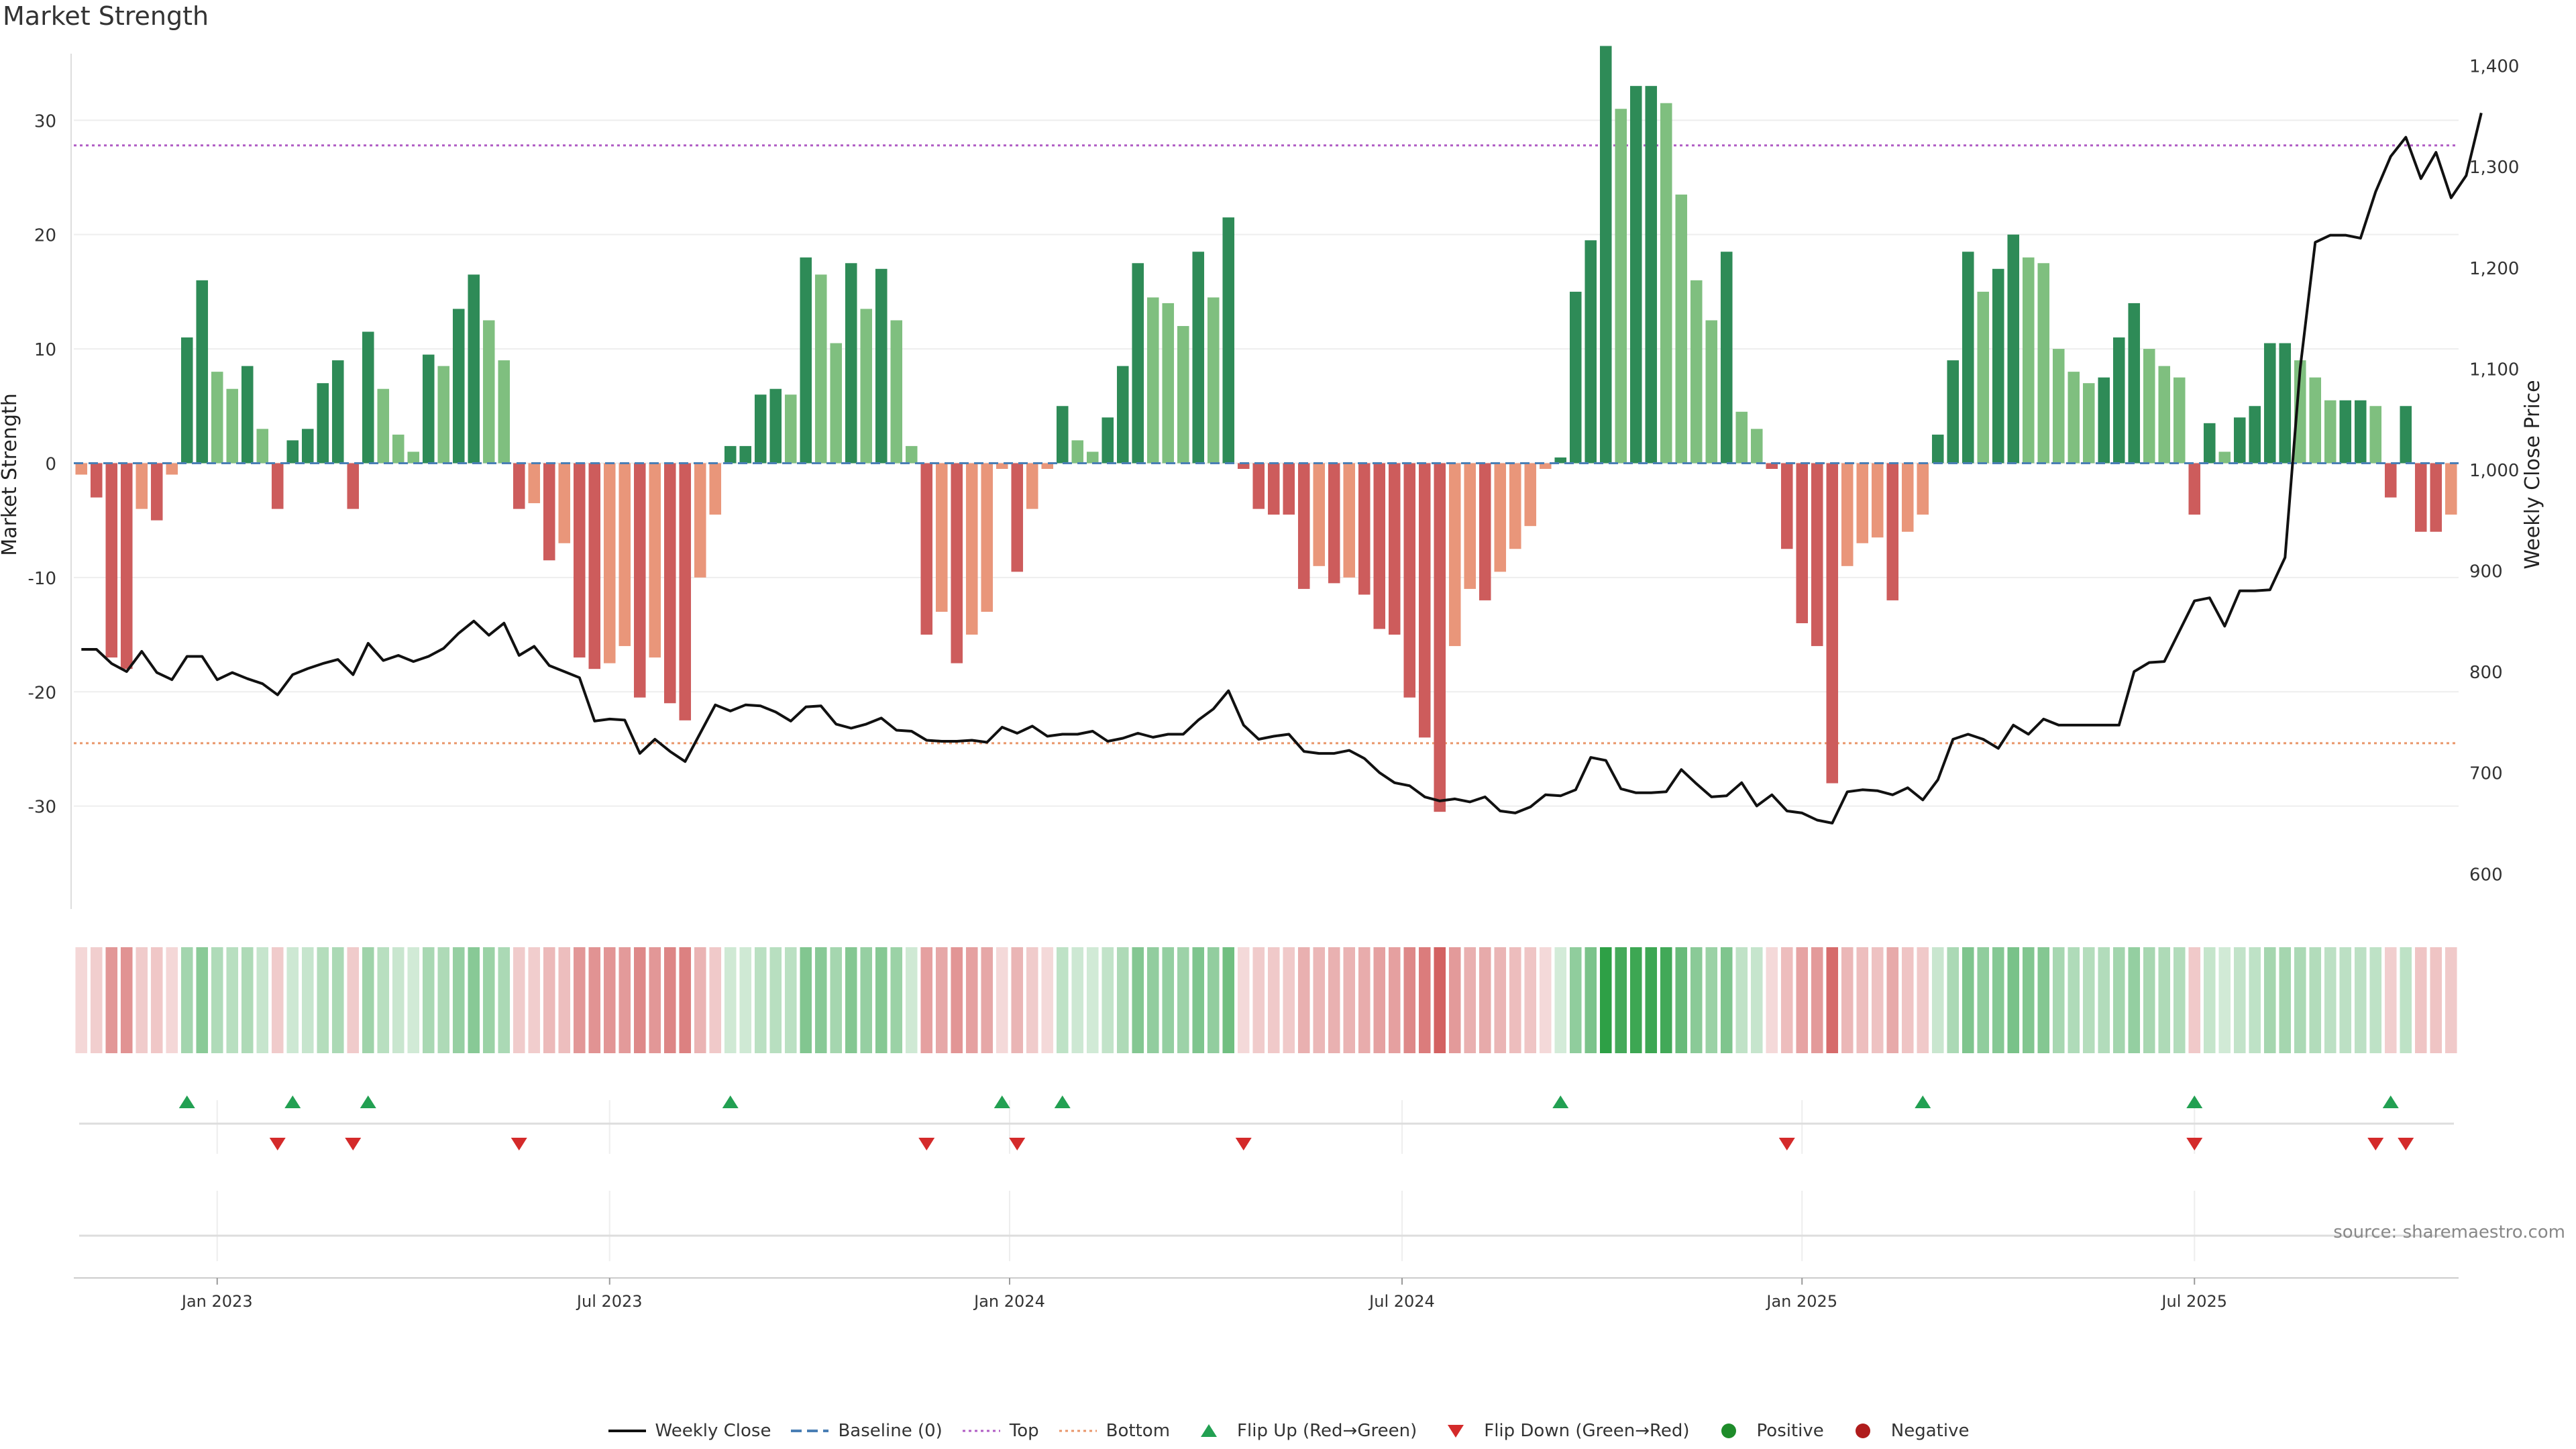 The image size is (2576, 1449). Describe the element at coordinates (1266, 1166) in the screenshot. I see `flip-markers` at that location.